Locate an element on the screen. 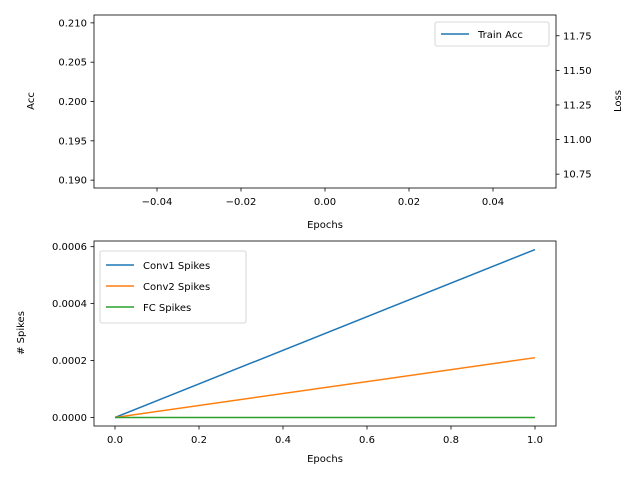  bottom-x-tick-label: 0.4 is located at coordinates (283, 440).